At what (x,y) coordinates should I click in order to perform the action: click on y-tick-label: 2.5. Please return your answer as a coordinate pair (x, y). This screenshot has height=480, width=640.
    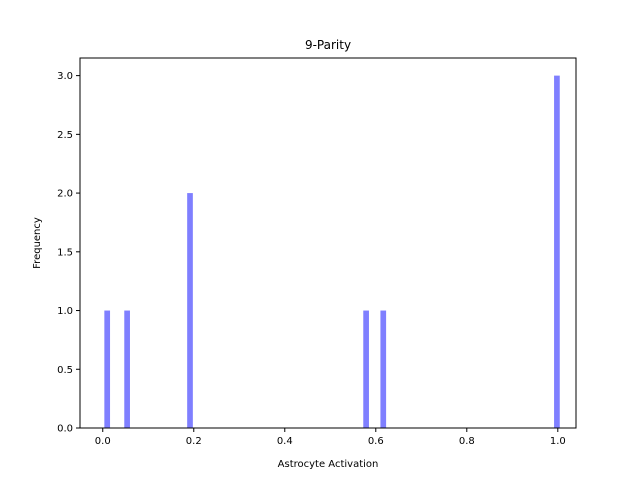
    Looking at the image, I should click on (65, 135).